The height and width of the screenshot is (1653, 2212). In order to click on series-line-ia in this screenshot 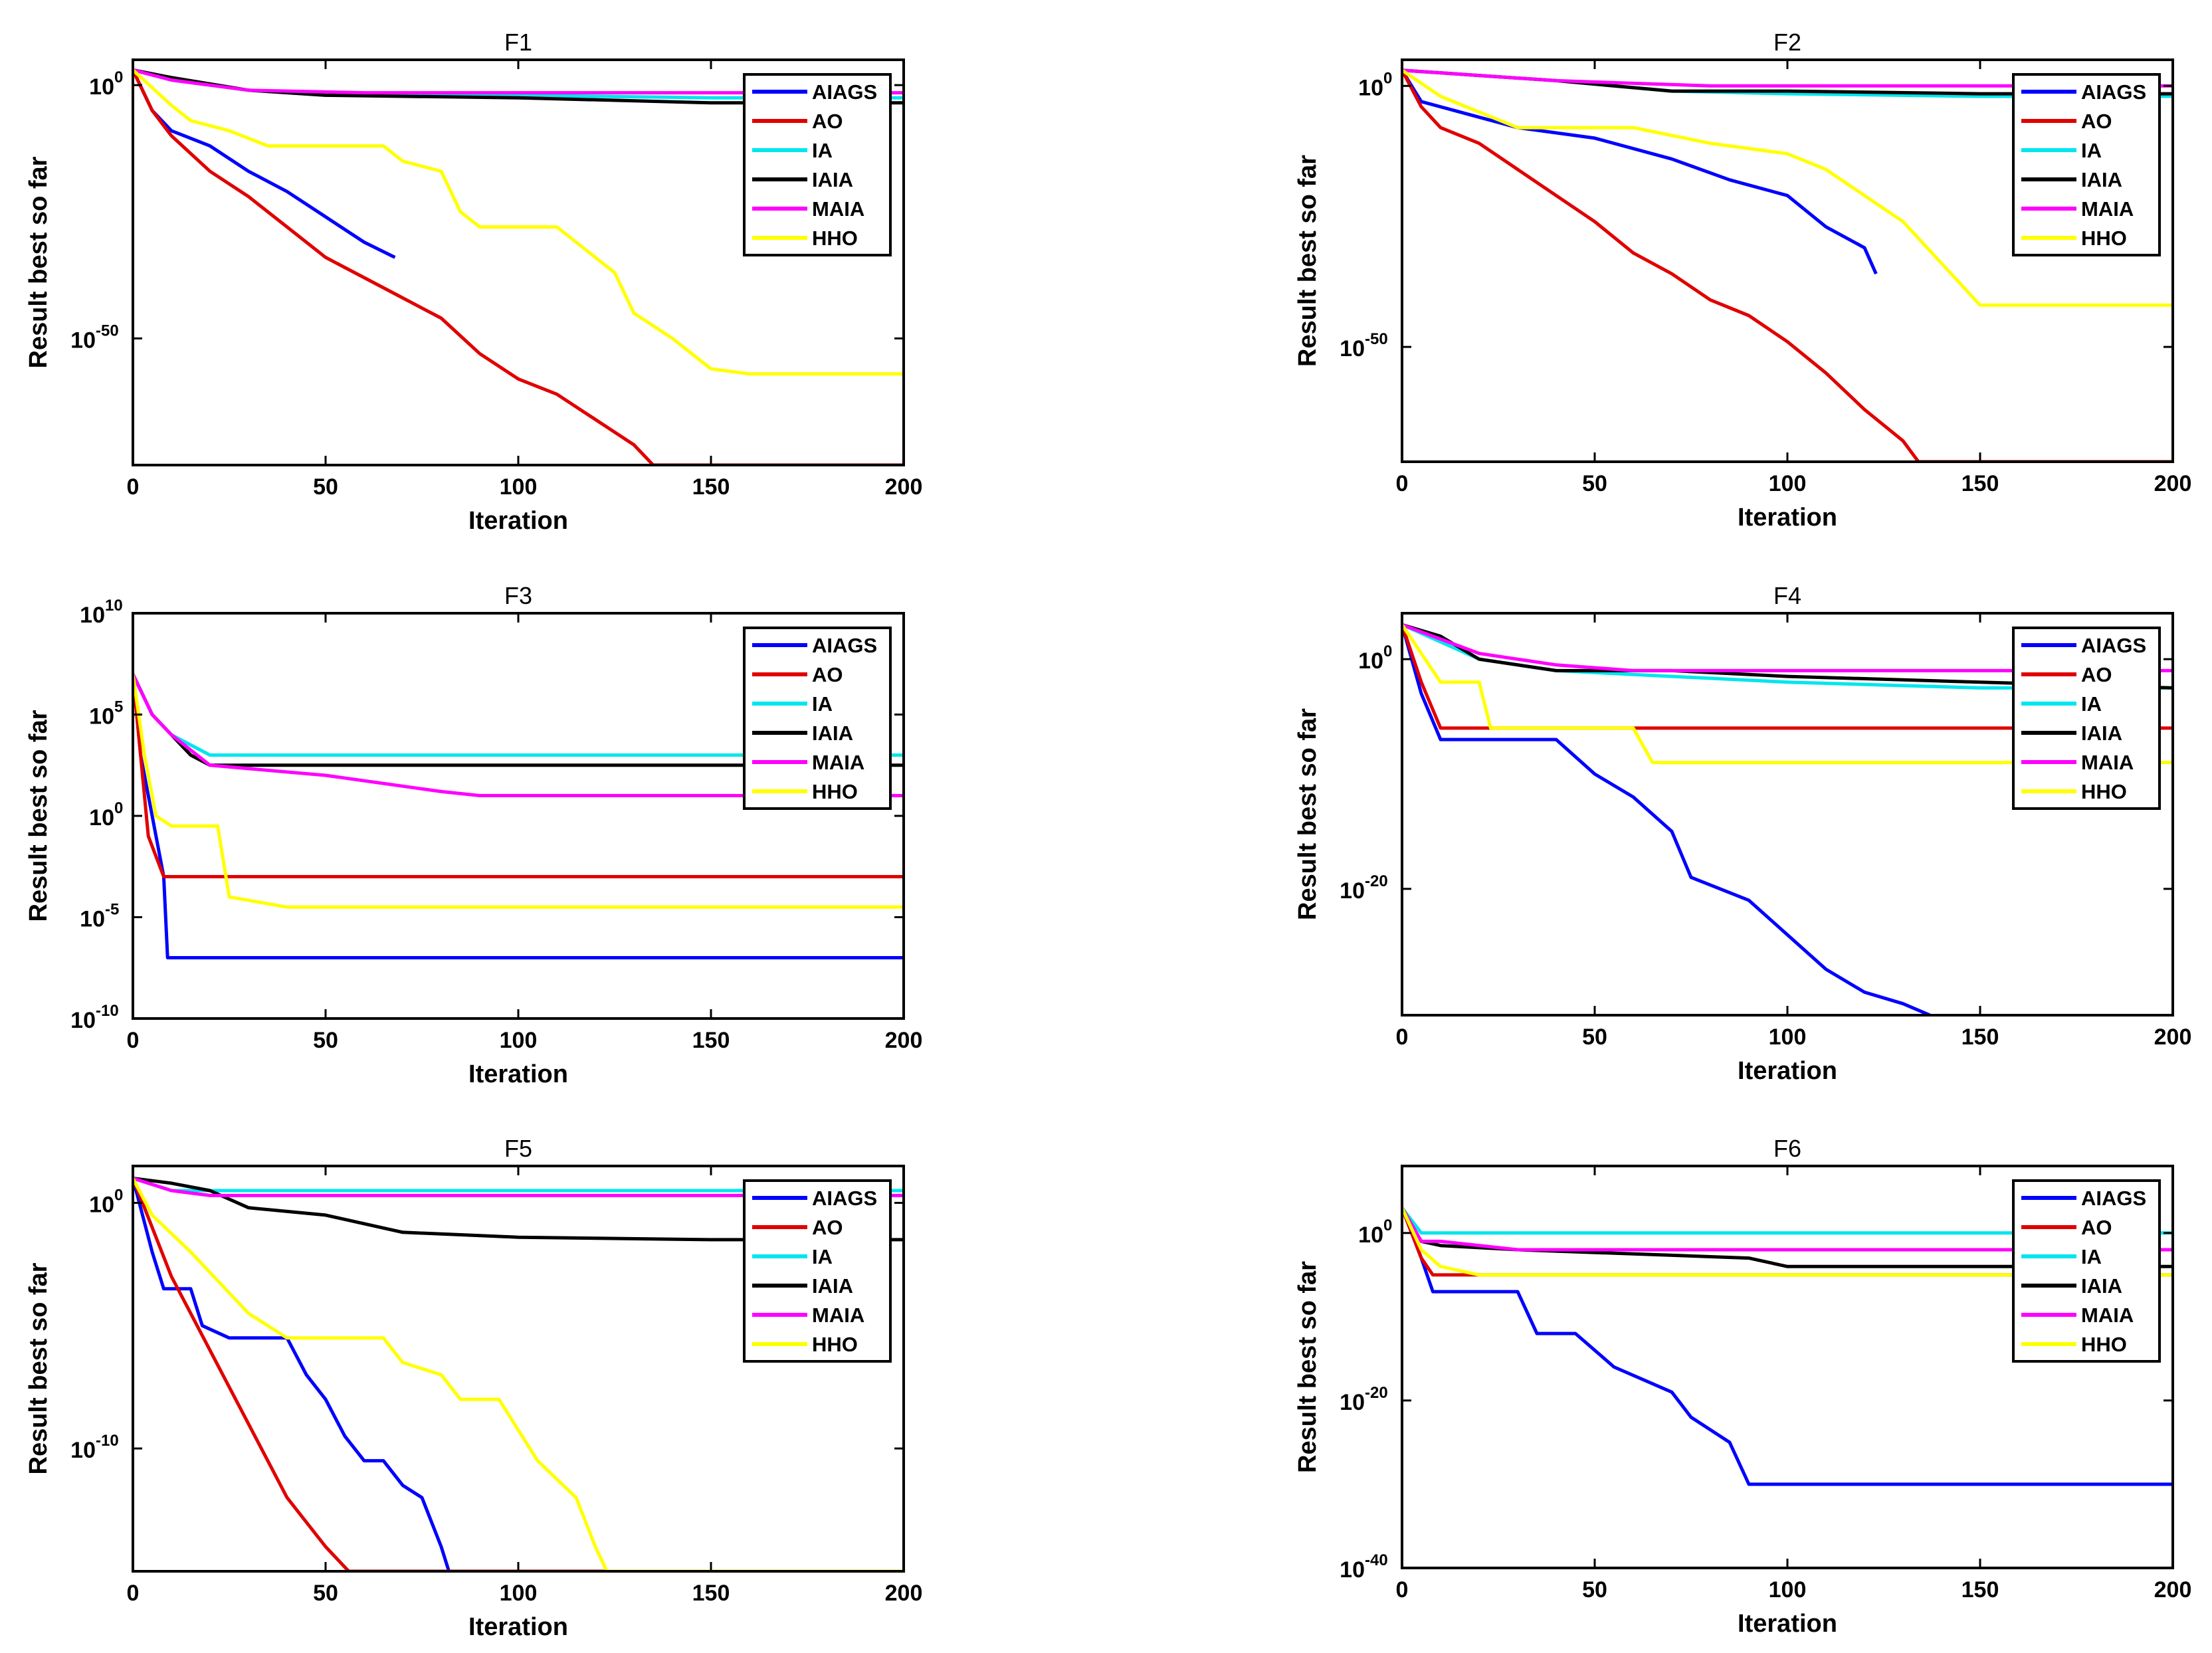, I will do `click(1787, 1221)`.